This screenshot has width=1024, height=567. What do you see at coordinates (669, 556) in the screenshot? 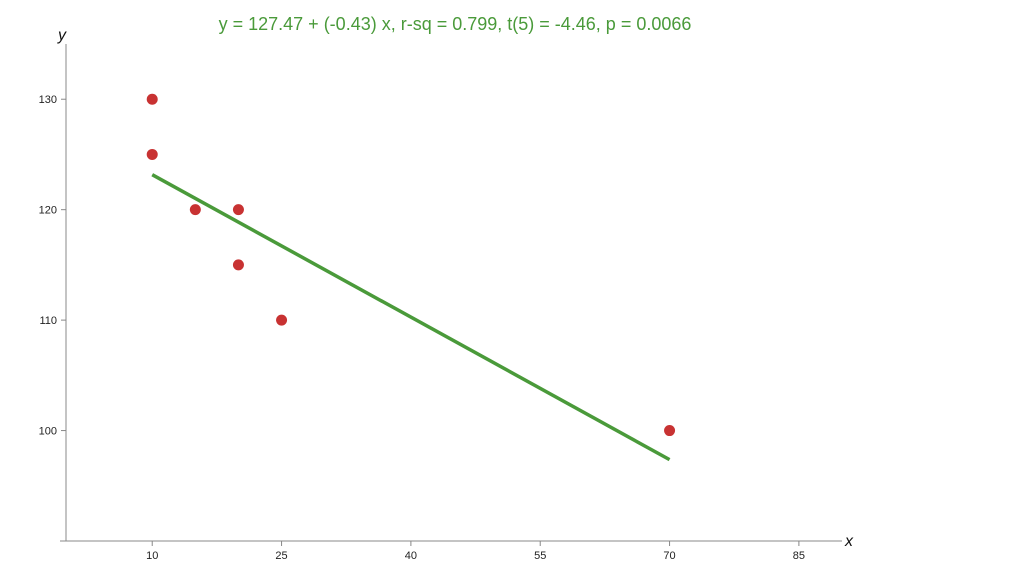
I see `x-tick-label: 70` at bounding box center [669, 556].